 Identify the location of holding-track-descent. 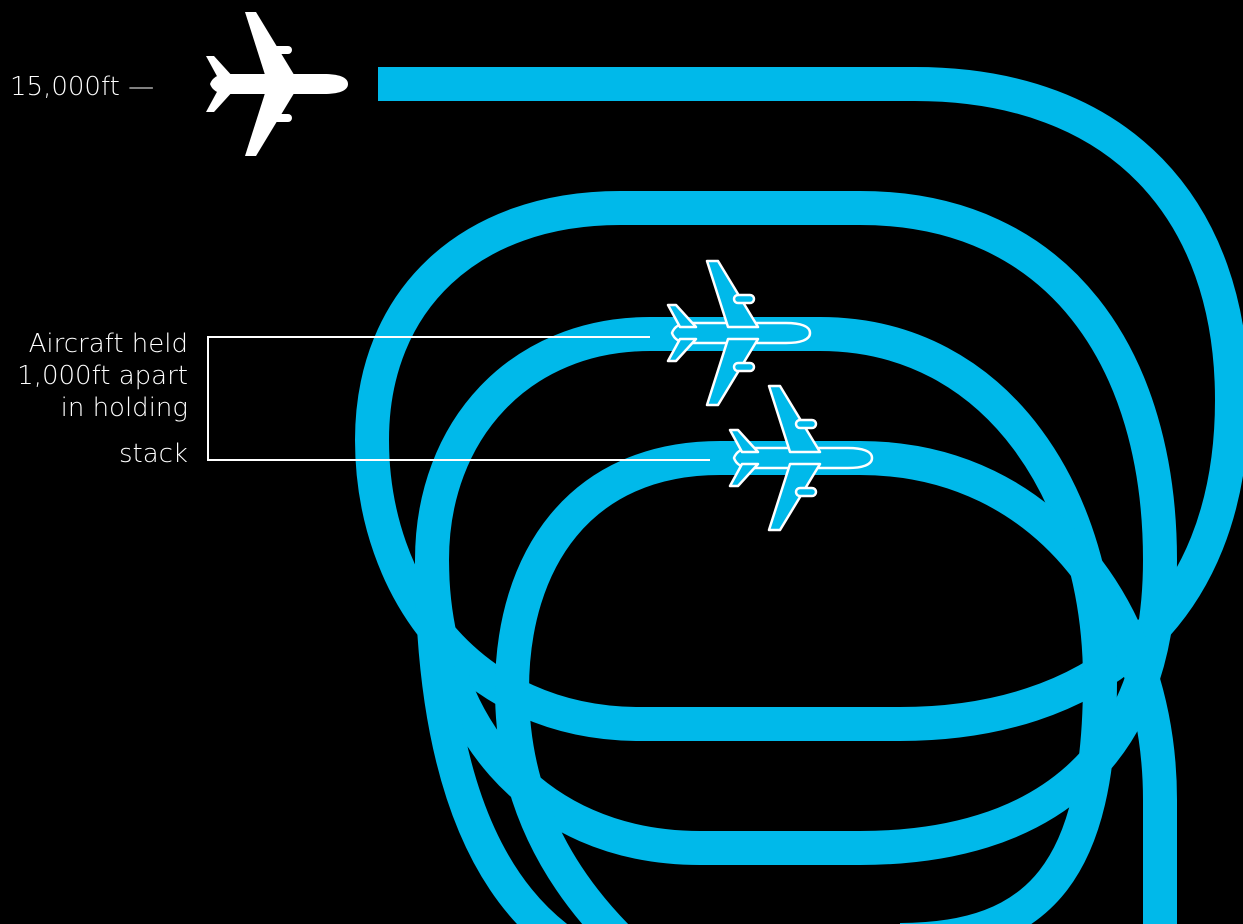
(491, 741).